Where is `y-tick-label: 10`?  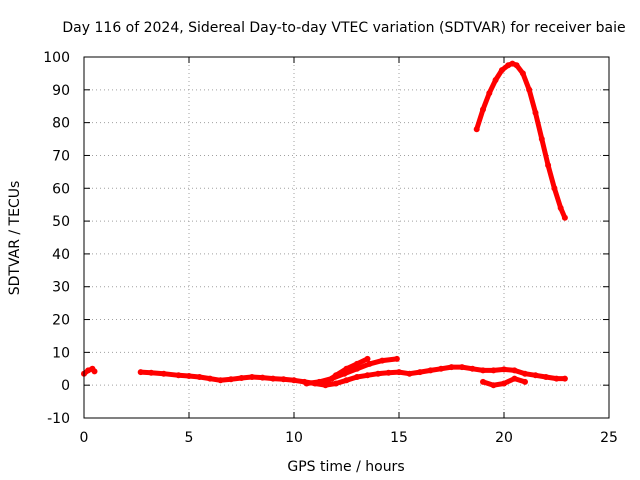 y-tick-label: 10 is located at coordinates (61, 353).